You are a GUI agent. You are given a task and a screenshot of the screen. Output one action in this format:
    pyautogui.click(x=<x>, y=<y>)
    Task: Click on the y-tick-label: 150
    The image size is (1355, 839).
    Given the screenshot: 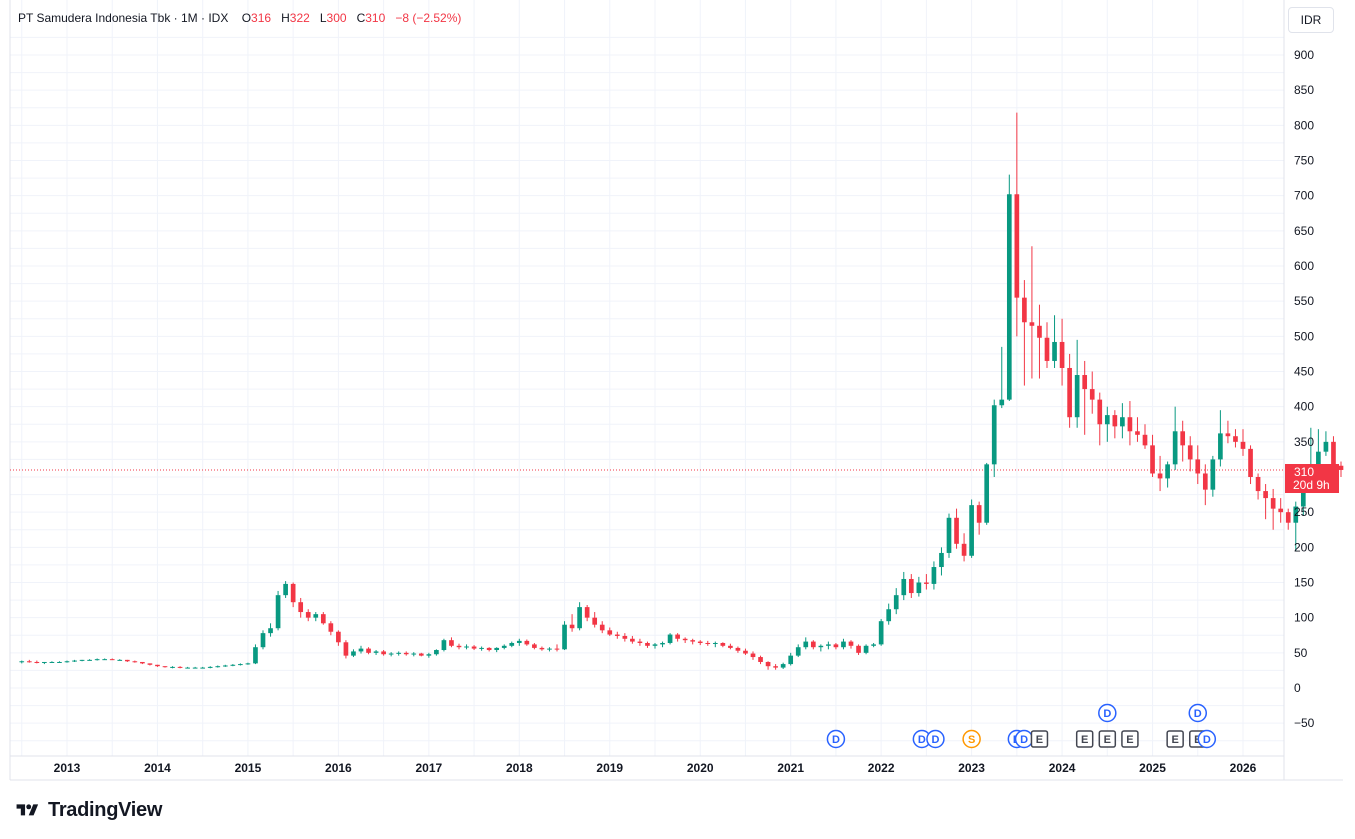 What is the action you would take?
    pyautogui.click(x=1304, y=583)
    